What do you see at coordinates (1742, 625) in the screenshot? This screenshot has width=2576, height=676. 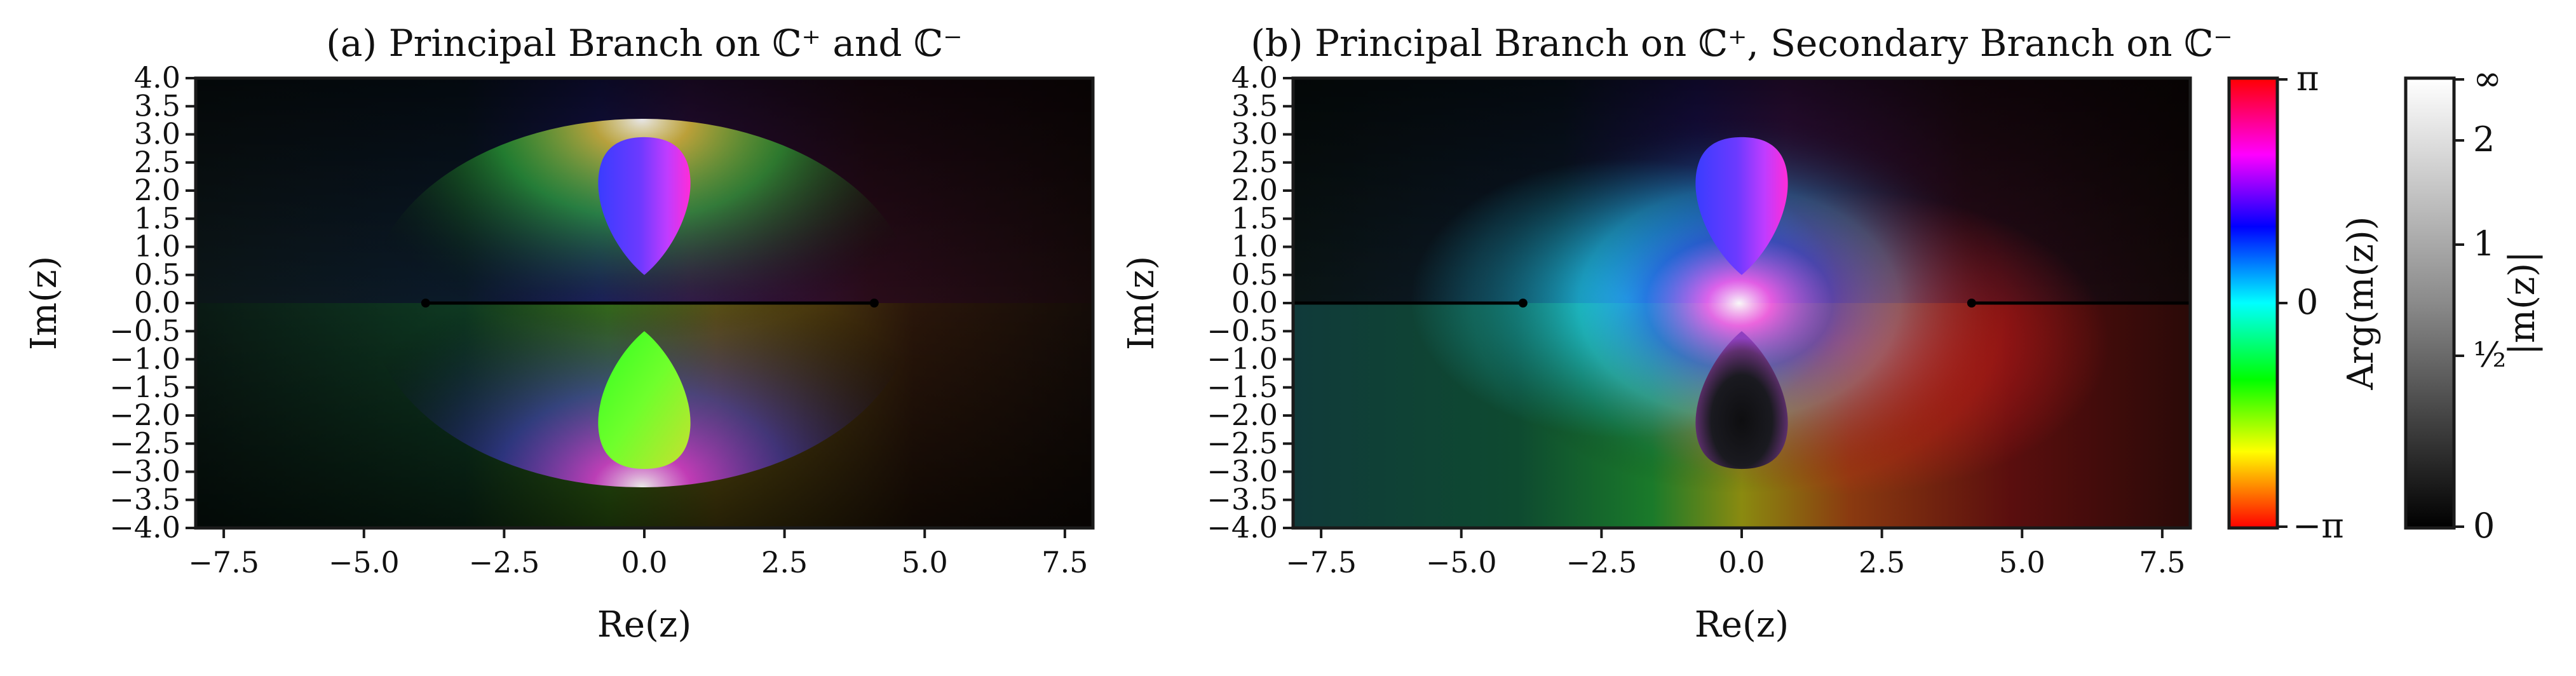 I see `panel-b-xlabel: Re(z)` at bounding box center [1742, 625].